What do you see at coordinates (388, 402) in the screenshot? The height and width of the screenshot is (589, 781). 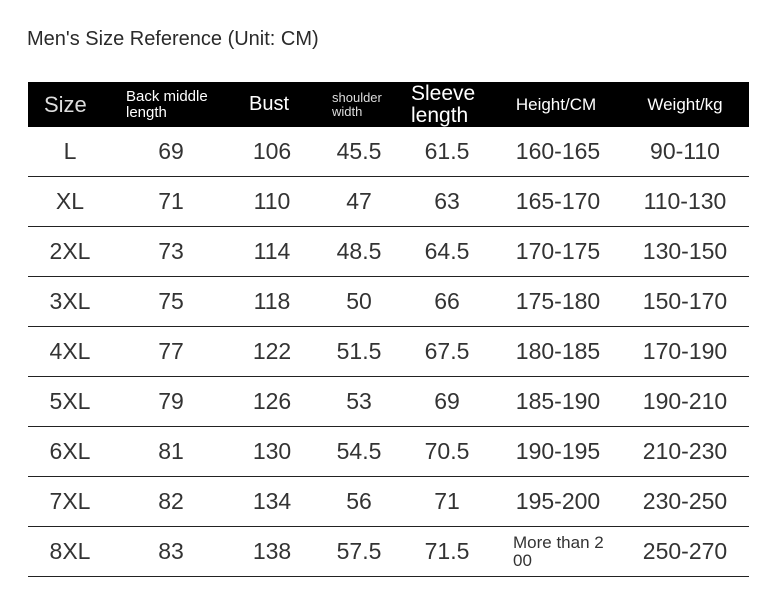 I see `table-row: 5XL 79 126 53 69 185-190 190-210` at bounding box center [388, 402].